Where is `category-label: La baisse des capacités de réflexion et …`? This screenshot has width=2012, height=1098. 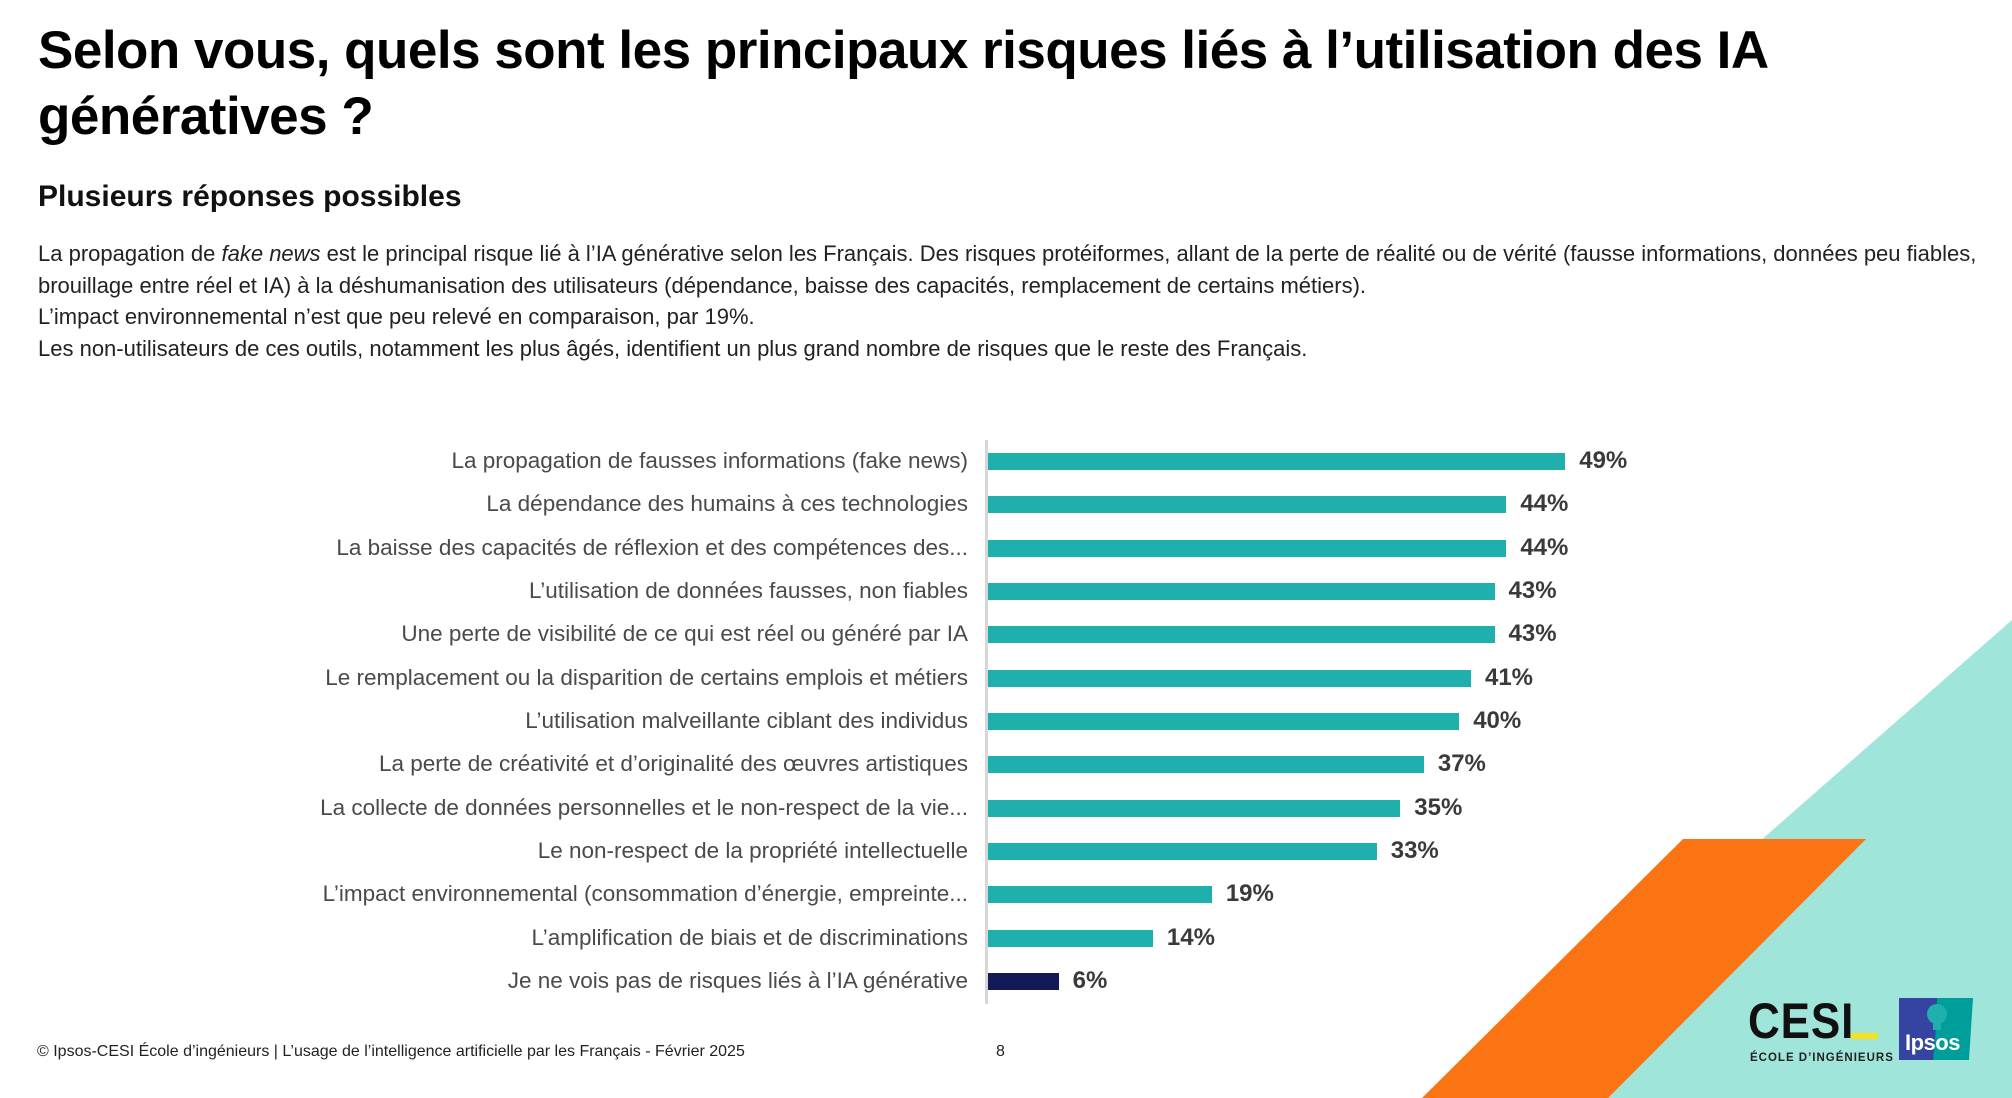 category-label: La baisse des capacités de réflexion et … is located at coordinates (652, 547).